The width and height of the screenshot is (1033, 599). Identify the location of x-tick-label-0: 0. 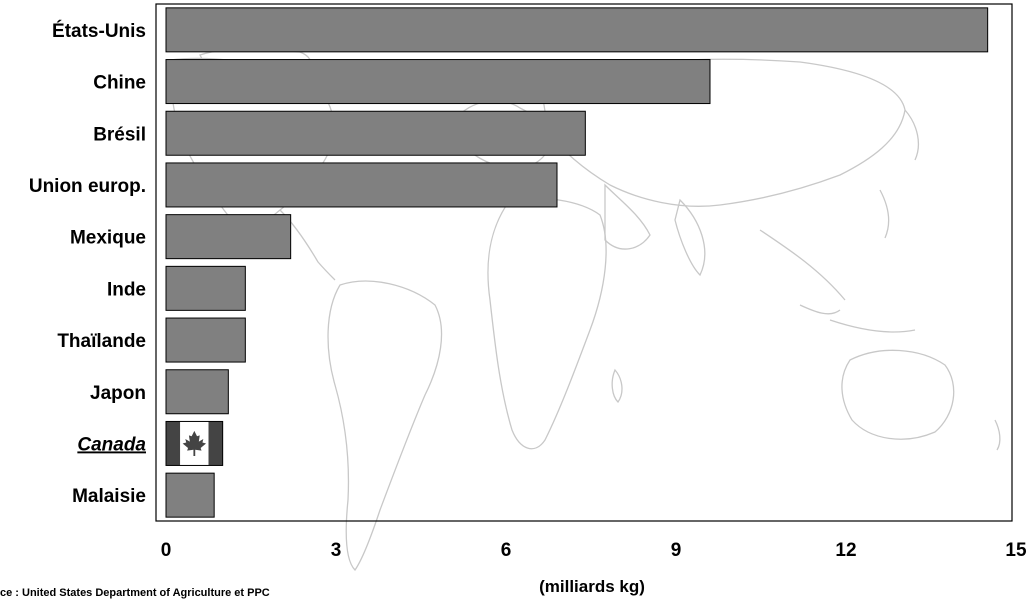
(166, 550).